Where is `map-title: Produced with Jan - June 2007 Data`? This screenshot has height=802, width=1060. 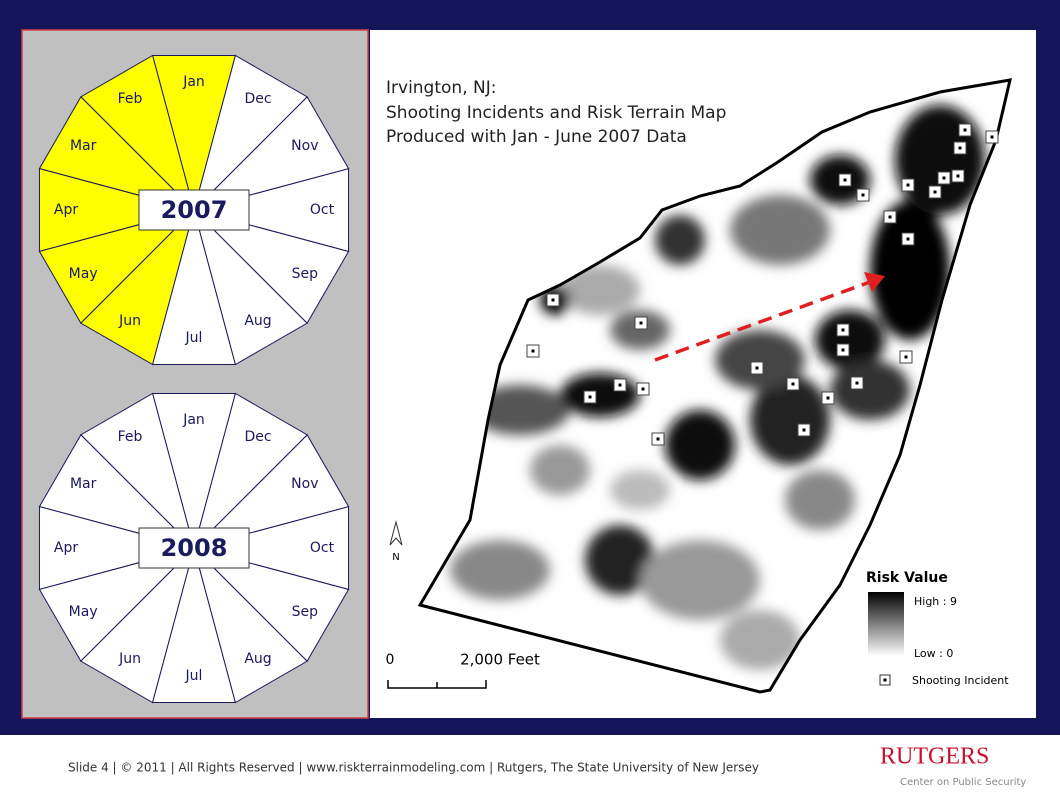 map-title: Produced with Jan - June 2007 Data is located at coordinates (536, 137).